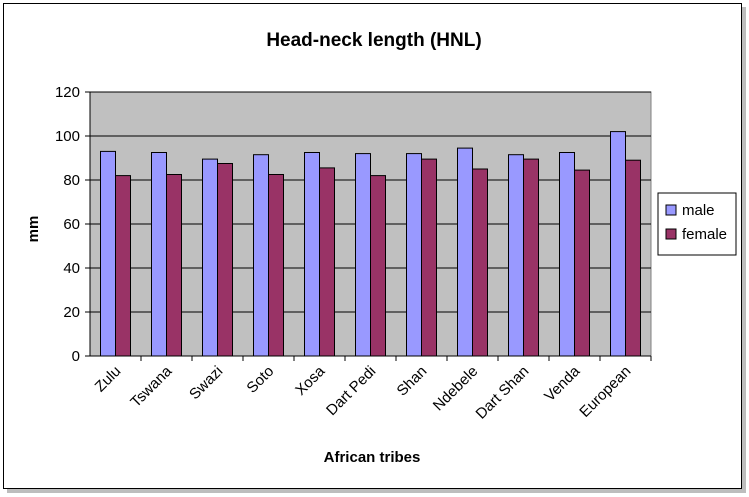  What do you see at coordinates (76, 356) in the screenshot?
I see `y-tick-label: 0` at bounding box center [76, 356].